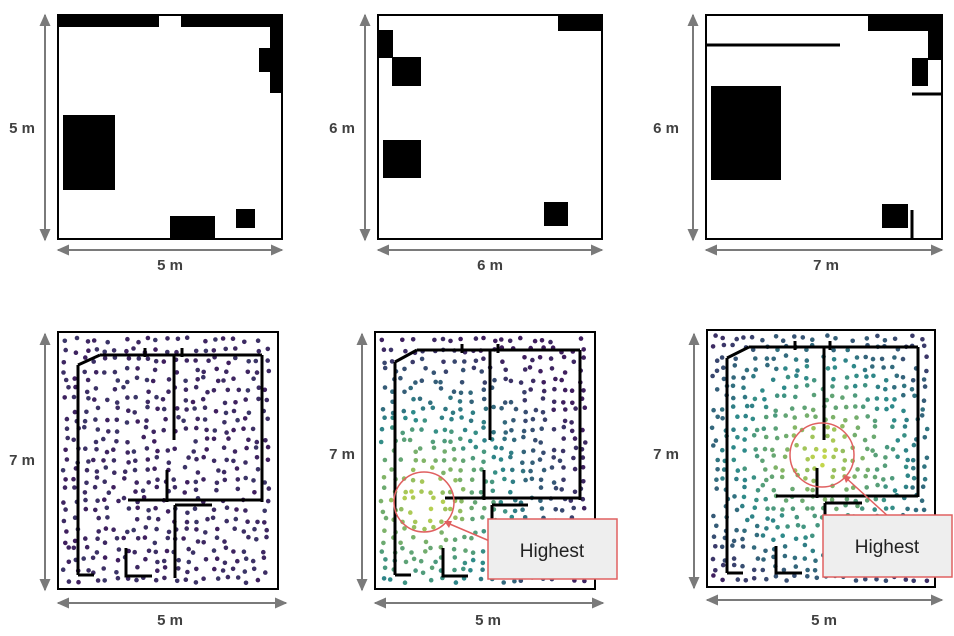 The width and height of the screenshot is (954, 636). I want to click on top-2-height-label: 6 m, so click(342, 128).